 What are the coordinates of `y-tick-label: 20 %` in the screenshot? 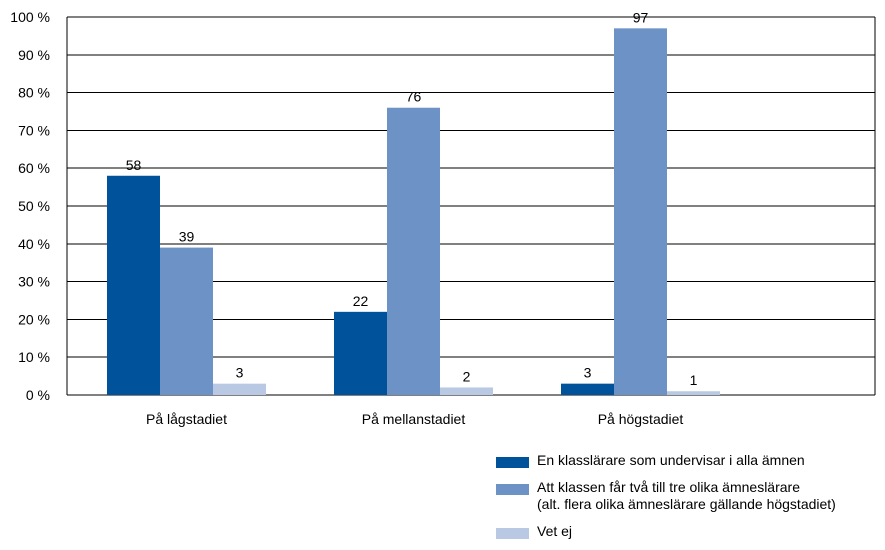 It's located at (34, 319).